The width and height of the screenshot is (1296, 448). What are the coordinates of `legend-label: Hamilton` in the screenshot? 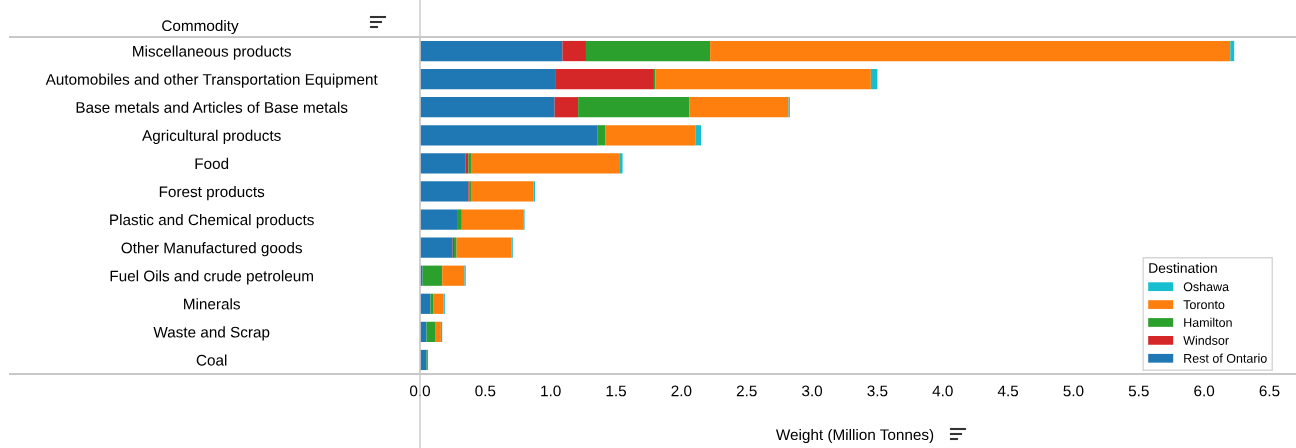 It's located at (1208, 322).